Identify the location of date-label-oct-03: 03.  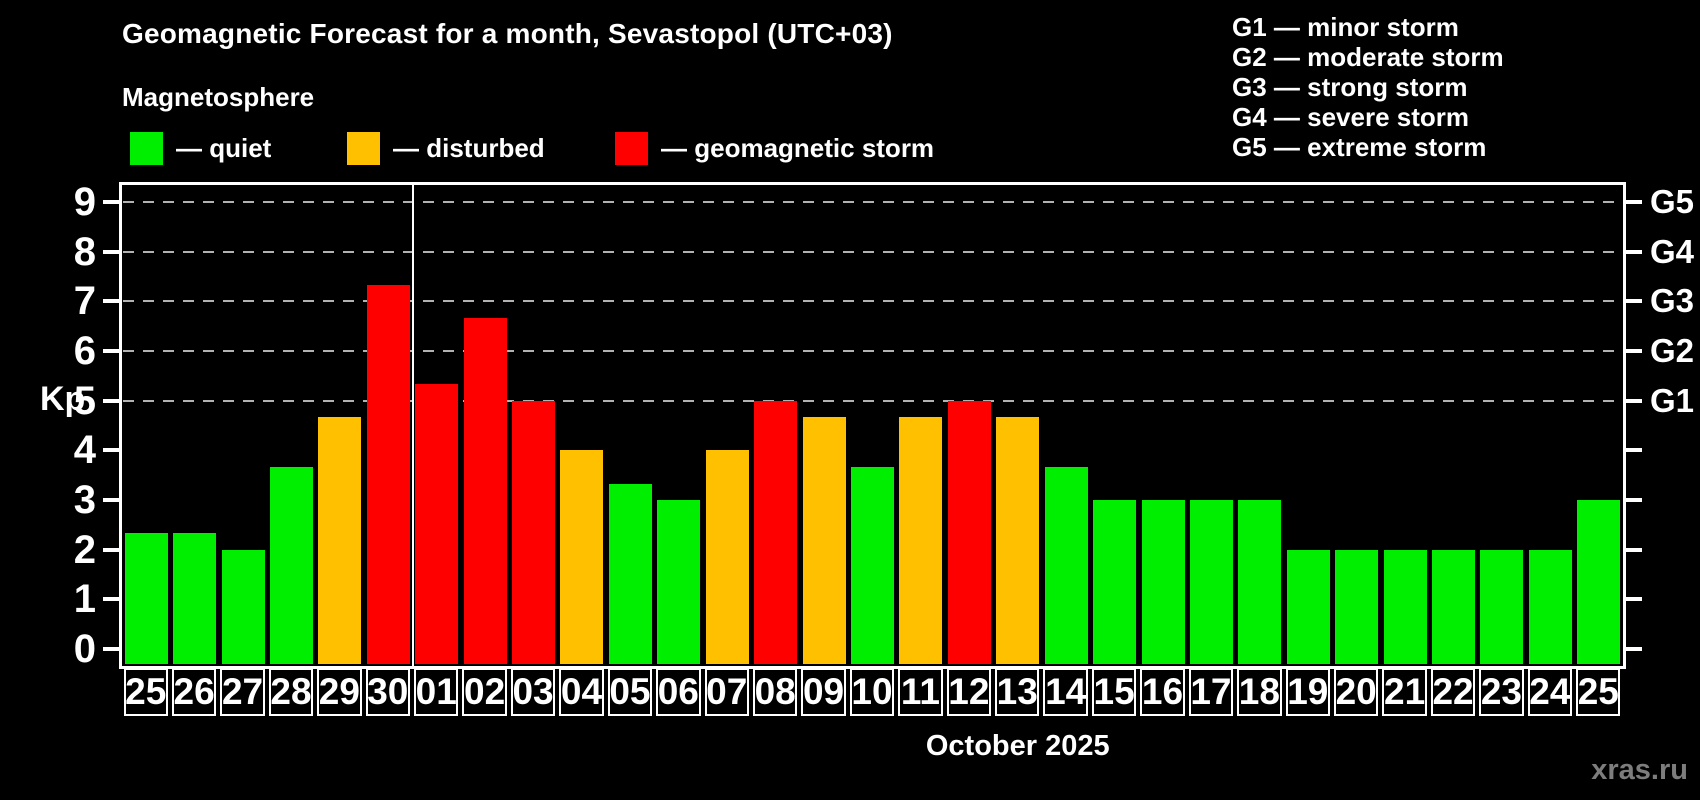
(533, 692).